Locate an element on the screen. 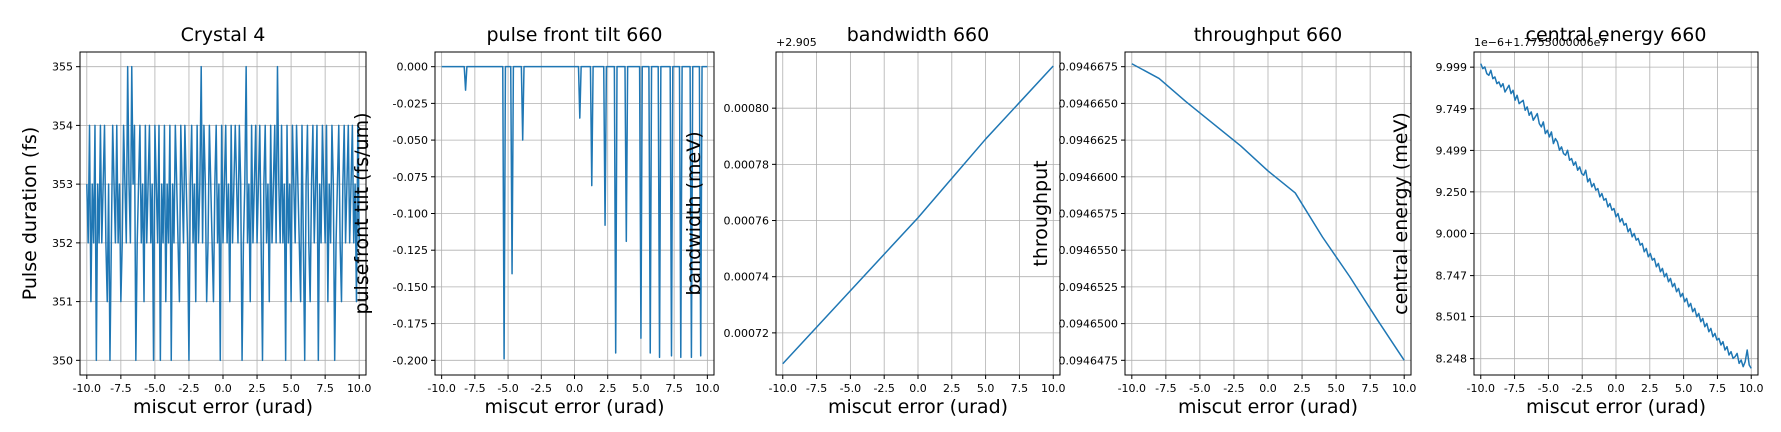 The width and height of the screenshot is (1781, 432). y-tick-label: 0.00072 is located at coordinates (747, 333).